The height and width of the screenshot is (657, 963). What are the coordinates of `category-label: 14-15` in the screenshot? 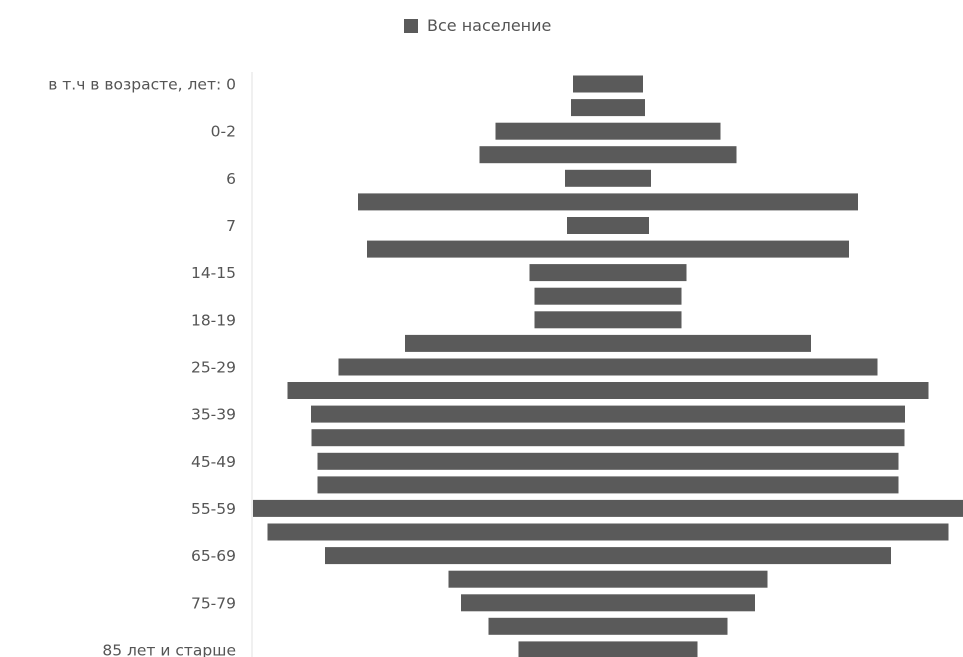 It's located at (213, 273).